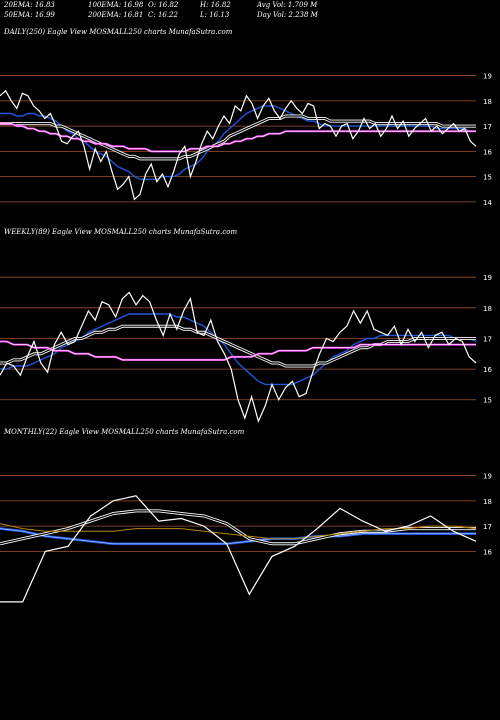  What do you see at coordinates (487, 102) in the screenshot?
I see `daily-ytick-label: 18` at bounding box center [487, 102].